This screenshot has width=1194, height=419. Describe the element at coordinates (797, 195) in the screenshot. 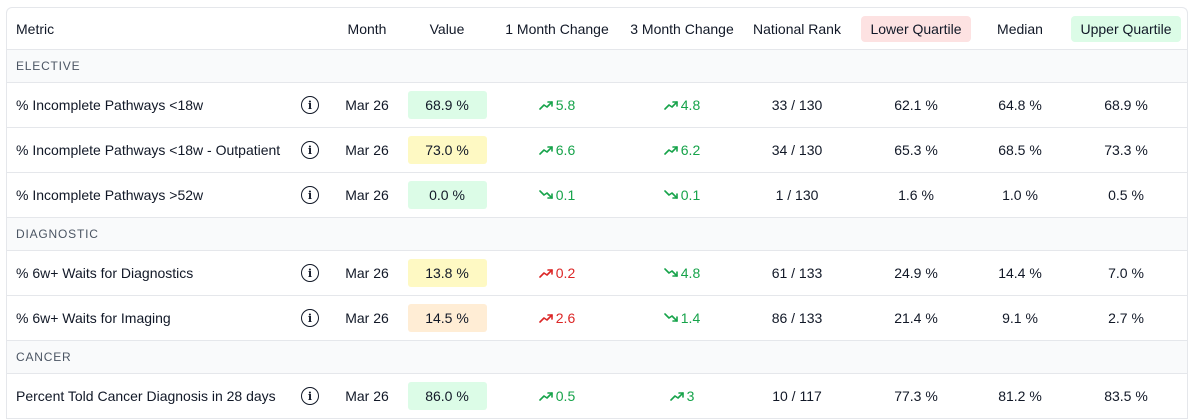

I see `national-rank-cell: 1 / 130` at that location.